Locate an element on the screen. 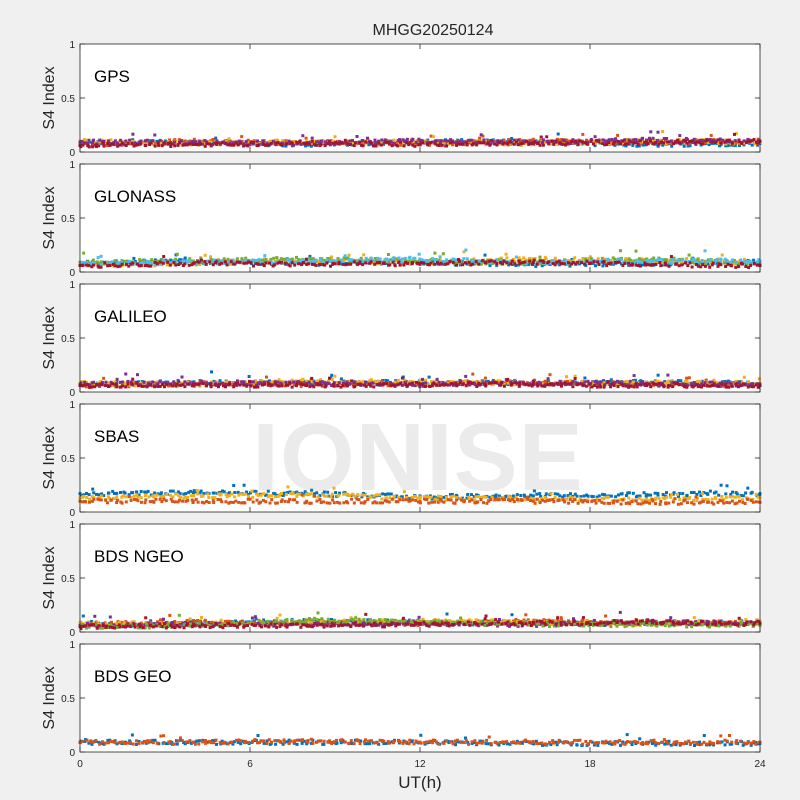 Image resolution: width=800 pixels, height=800 pixels. data-point is located at coordinates (533, 501).